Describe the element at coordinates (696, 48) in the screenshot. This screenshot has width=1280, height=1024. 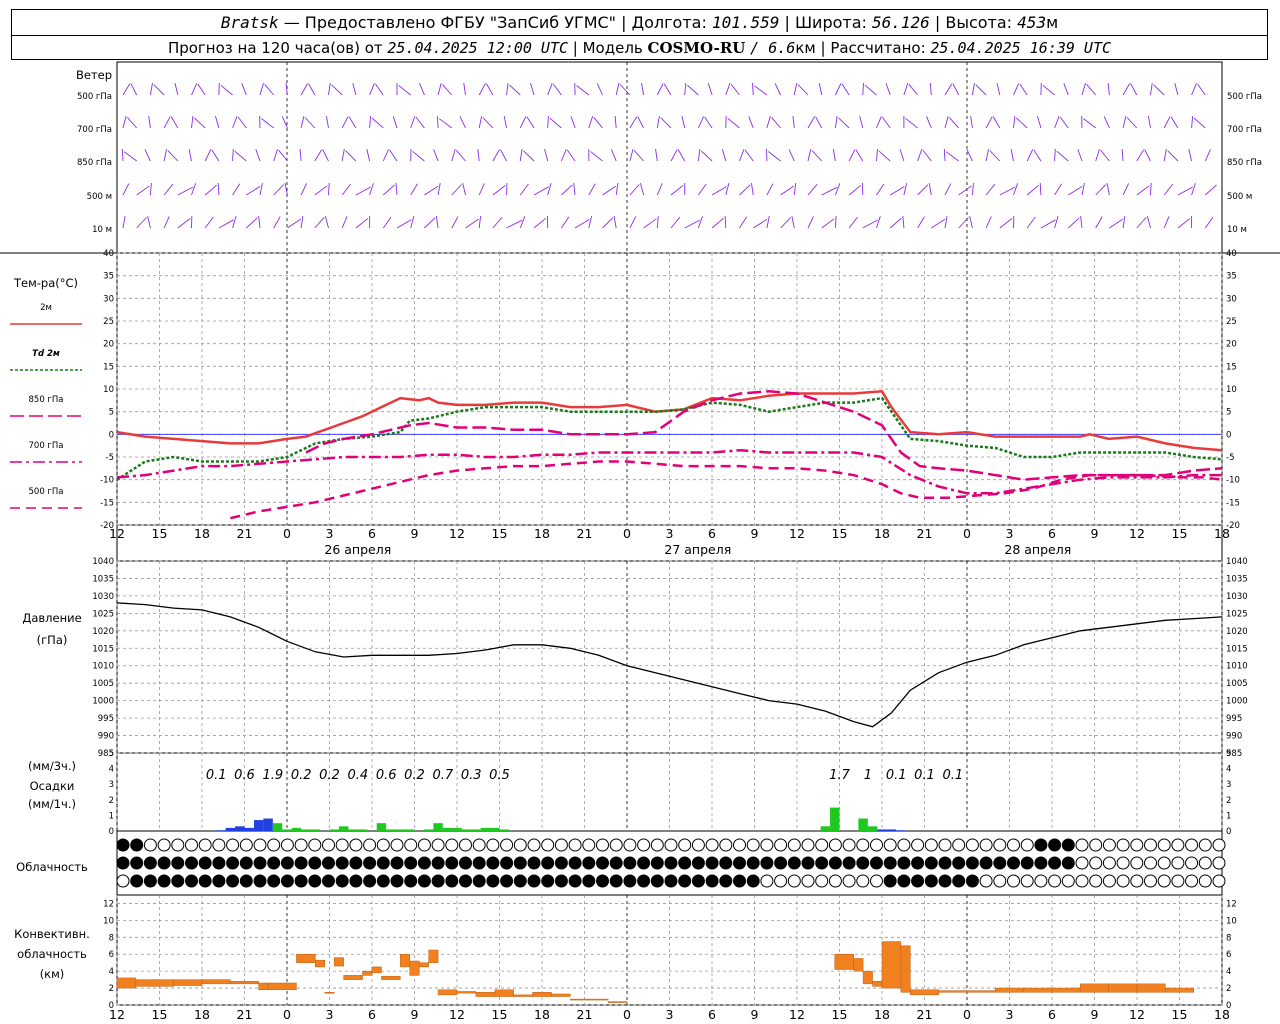
I see `model-name: COSMO-RU` at that location.